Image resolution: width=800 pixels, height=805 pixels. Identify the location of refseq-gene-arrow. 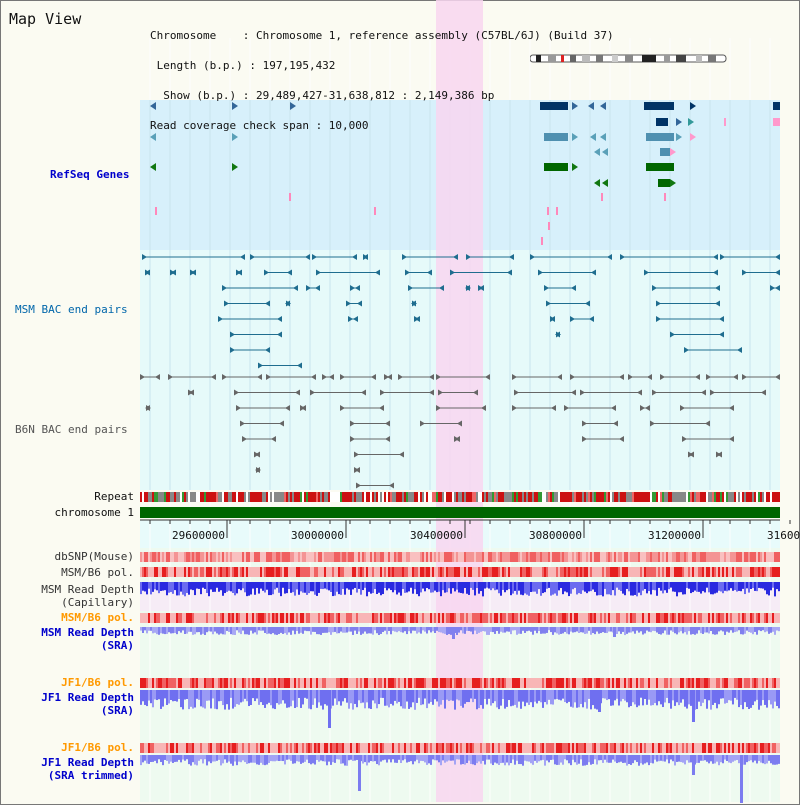
(673, 152).